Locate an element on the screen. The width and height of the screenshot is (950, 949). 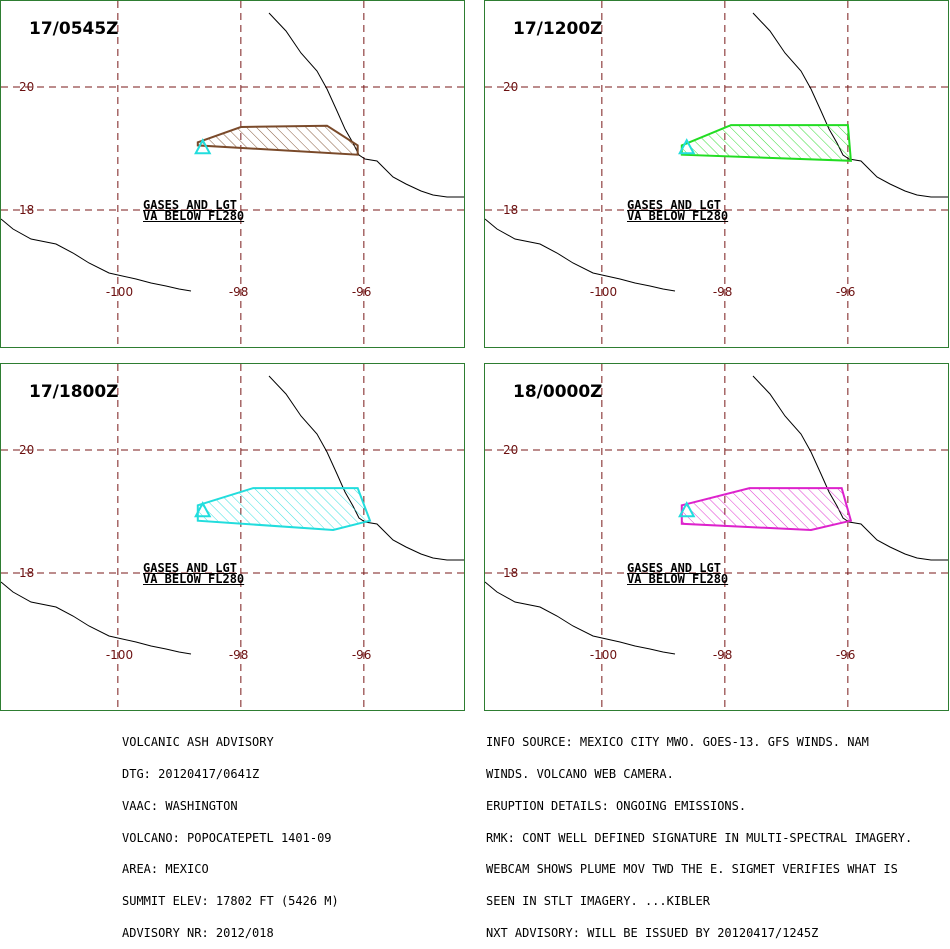
advisory-line: SUMMIT ELEV: 17802 FT (5426 M) is located at coordinates (230, 901).